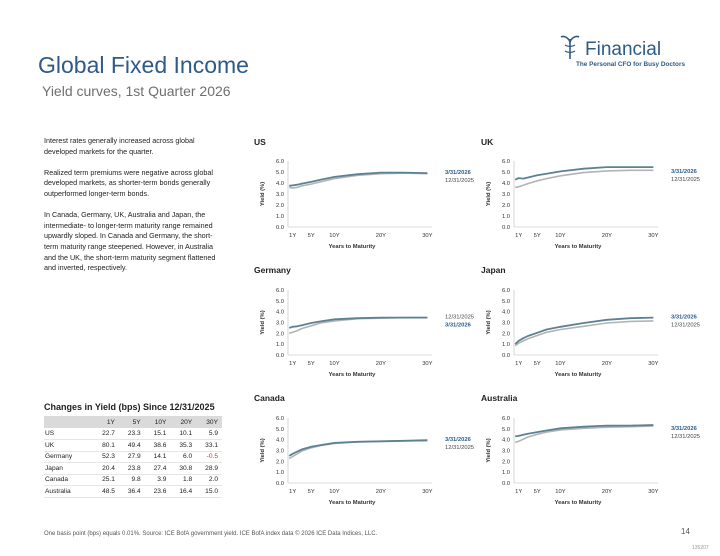 This screenshot has height=556, width=720. What do you see at coordinates (106, 480) in the screenshot?
I see `table-cell: 25.1` at bounding box center [106, 480].